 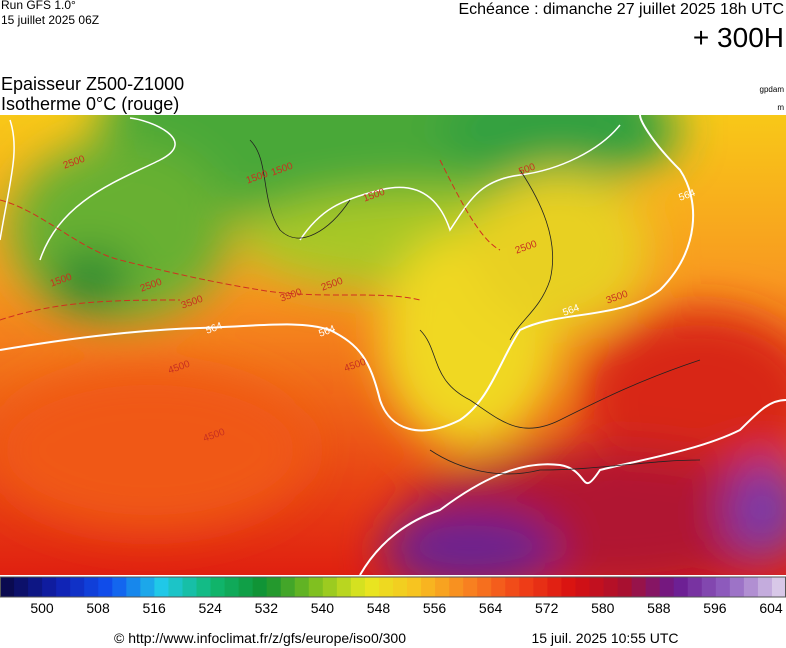 I want to click on colorbar-label: 540, so click(x=323, y=608).